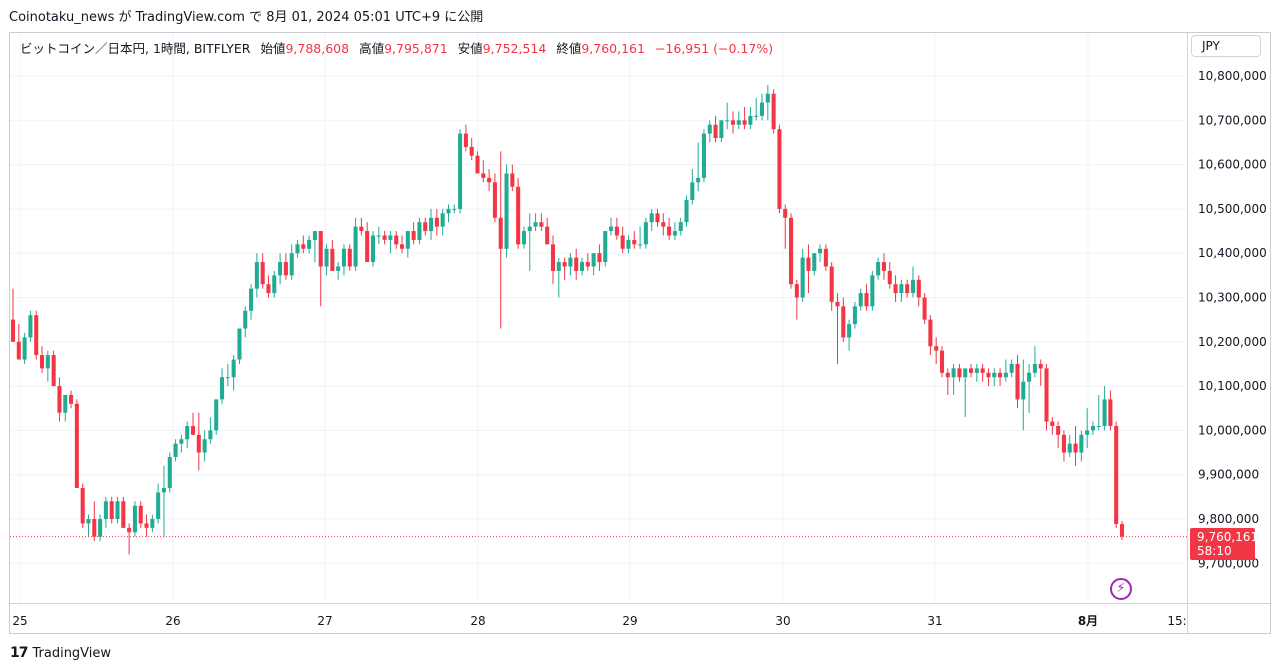 Image resolution: width=1280 pixels, height=672 pixels. Describe the element at coordinates (1121, 589) in the screenshot. I see `lightning-icon: ⚡` at that location.